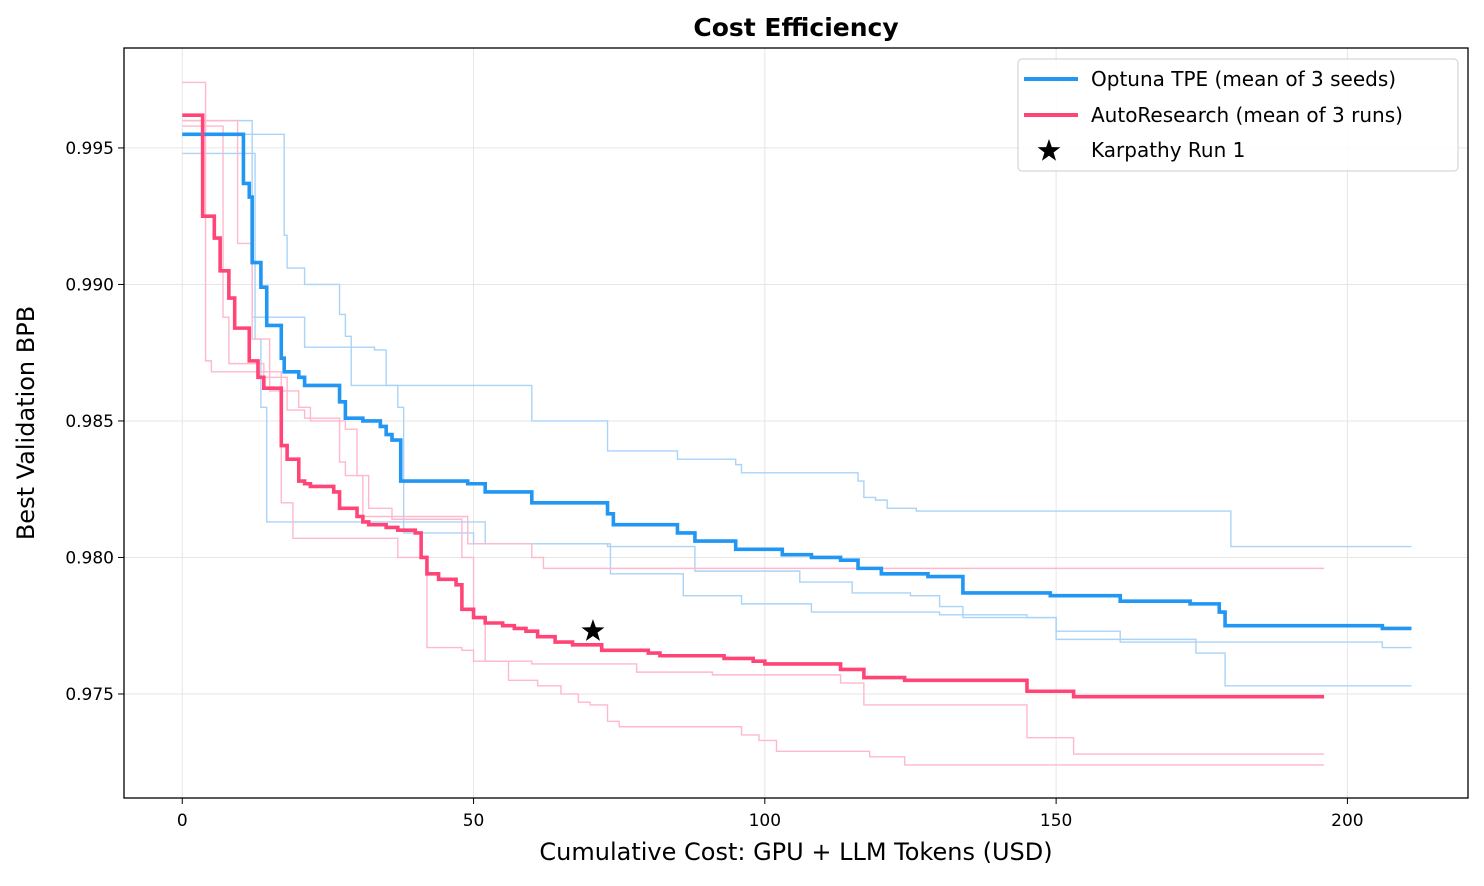 This screenshot has width=1484, height=886. Describe the element at coordinates (1243, 79) in the screenshot. I see `legend-label-optuna: Optuna TPE (mean of 3 seeds)` at that location.